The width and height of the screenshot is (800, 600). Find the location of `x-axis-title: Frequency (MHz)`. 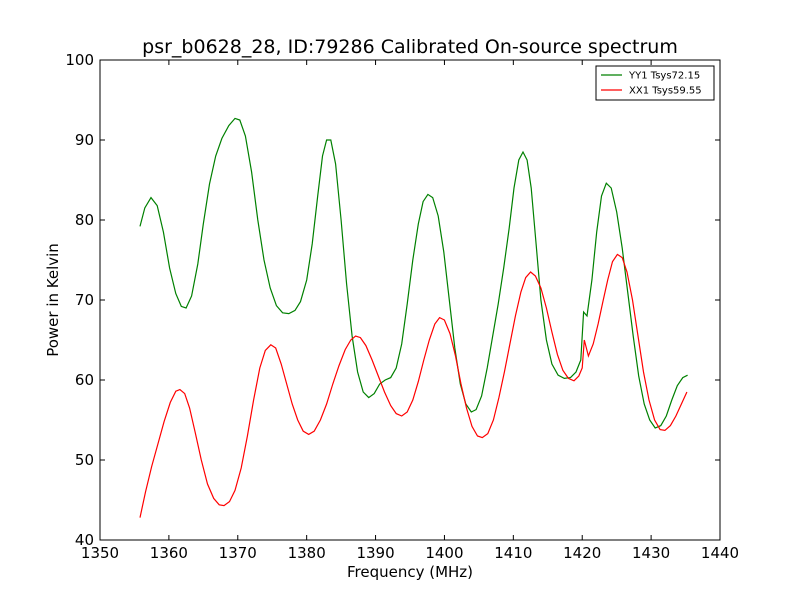

x-axis-title: Frequency (MHz) is located at coordinates (410, 572).